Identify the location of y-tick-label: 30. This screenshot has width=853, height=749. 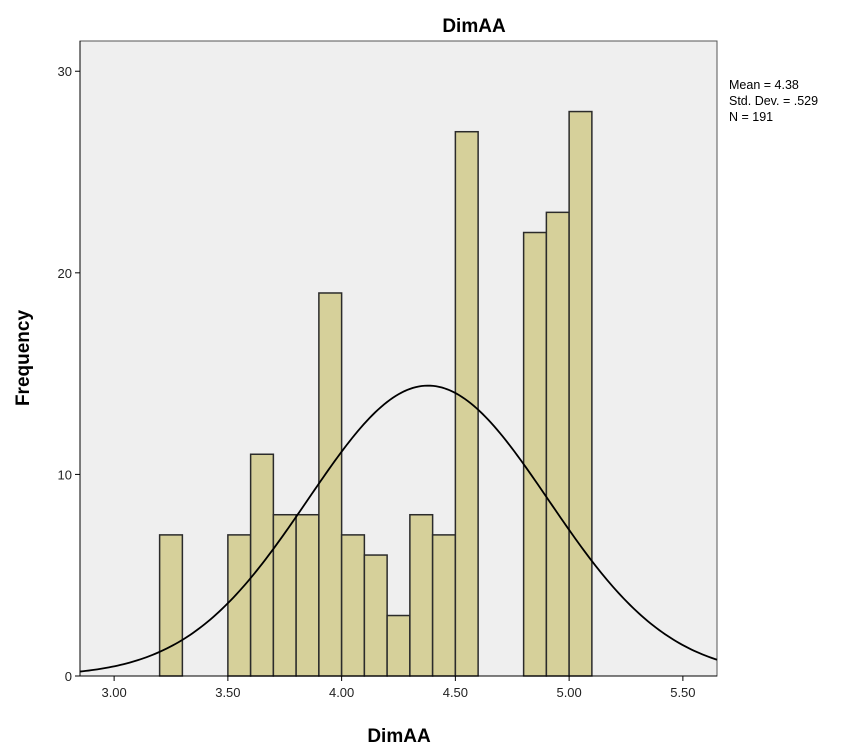
(65, 71).